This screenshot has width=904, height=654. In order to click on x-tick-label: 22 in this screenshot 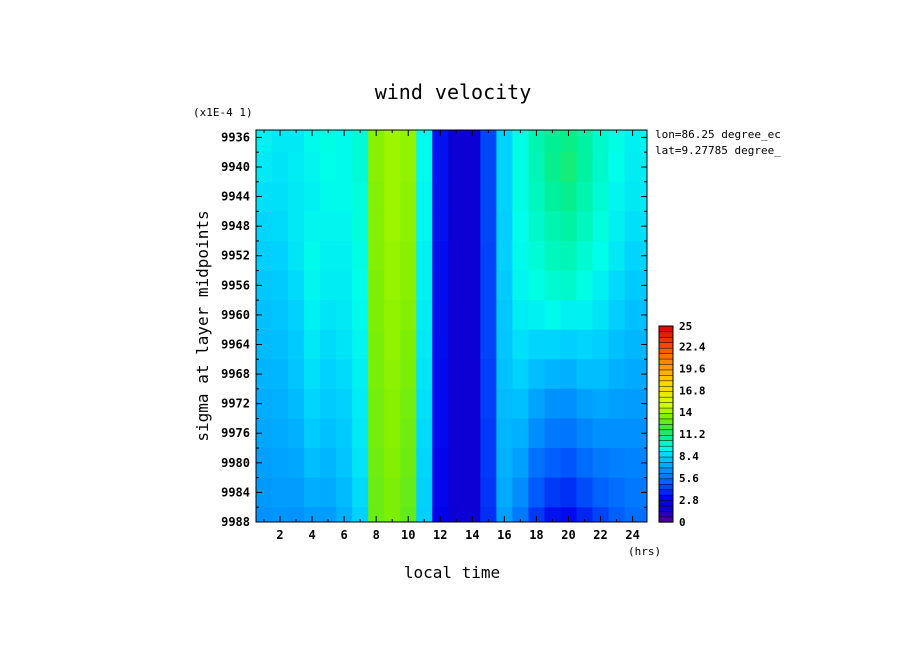, I will do `click(600, 535)`.